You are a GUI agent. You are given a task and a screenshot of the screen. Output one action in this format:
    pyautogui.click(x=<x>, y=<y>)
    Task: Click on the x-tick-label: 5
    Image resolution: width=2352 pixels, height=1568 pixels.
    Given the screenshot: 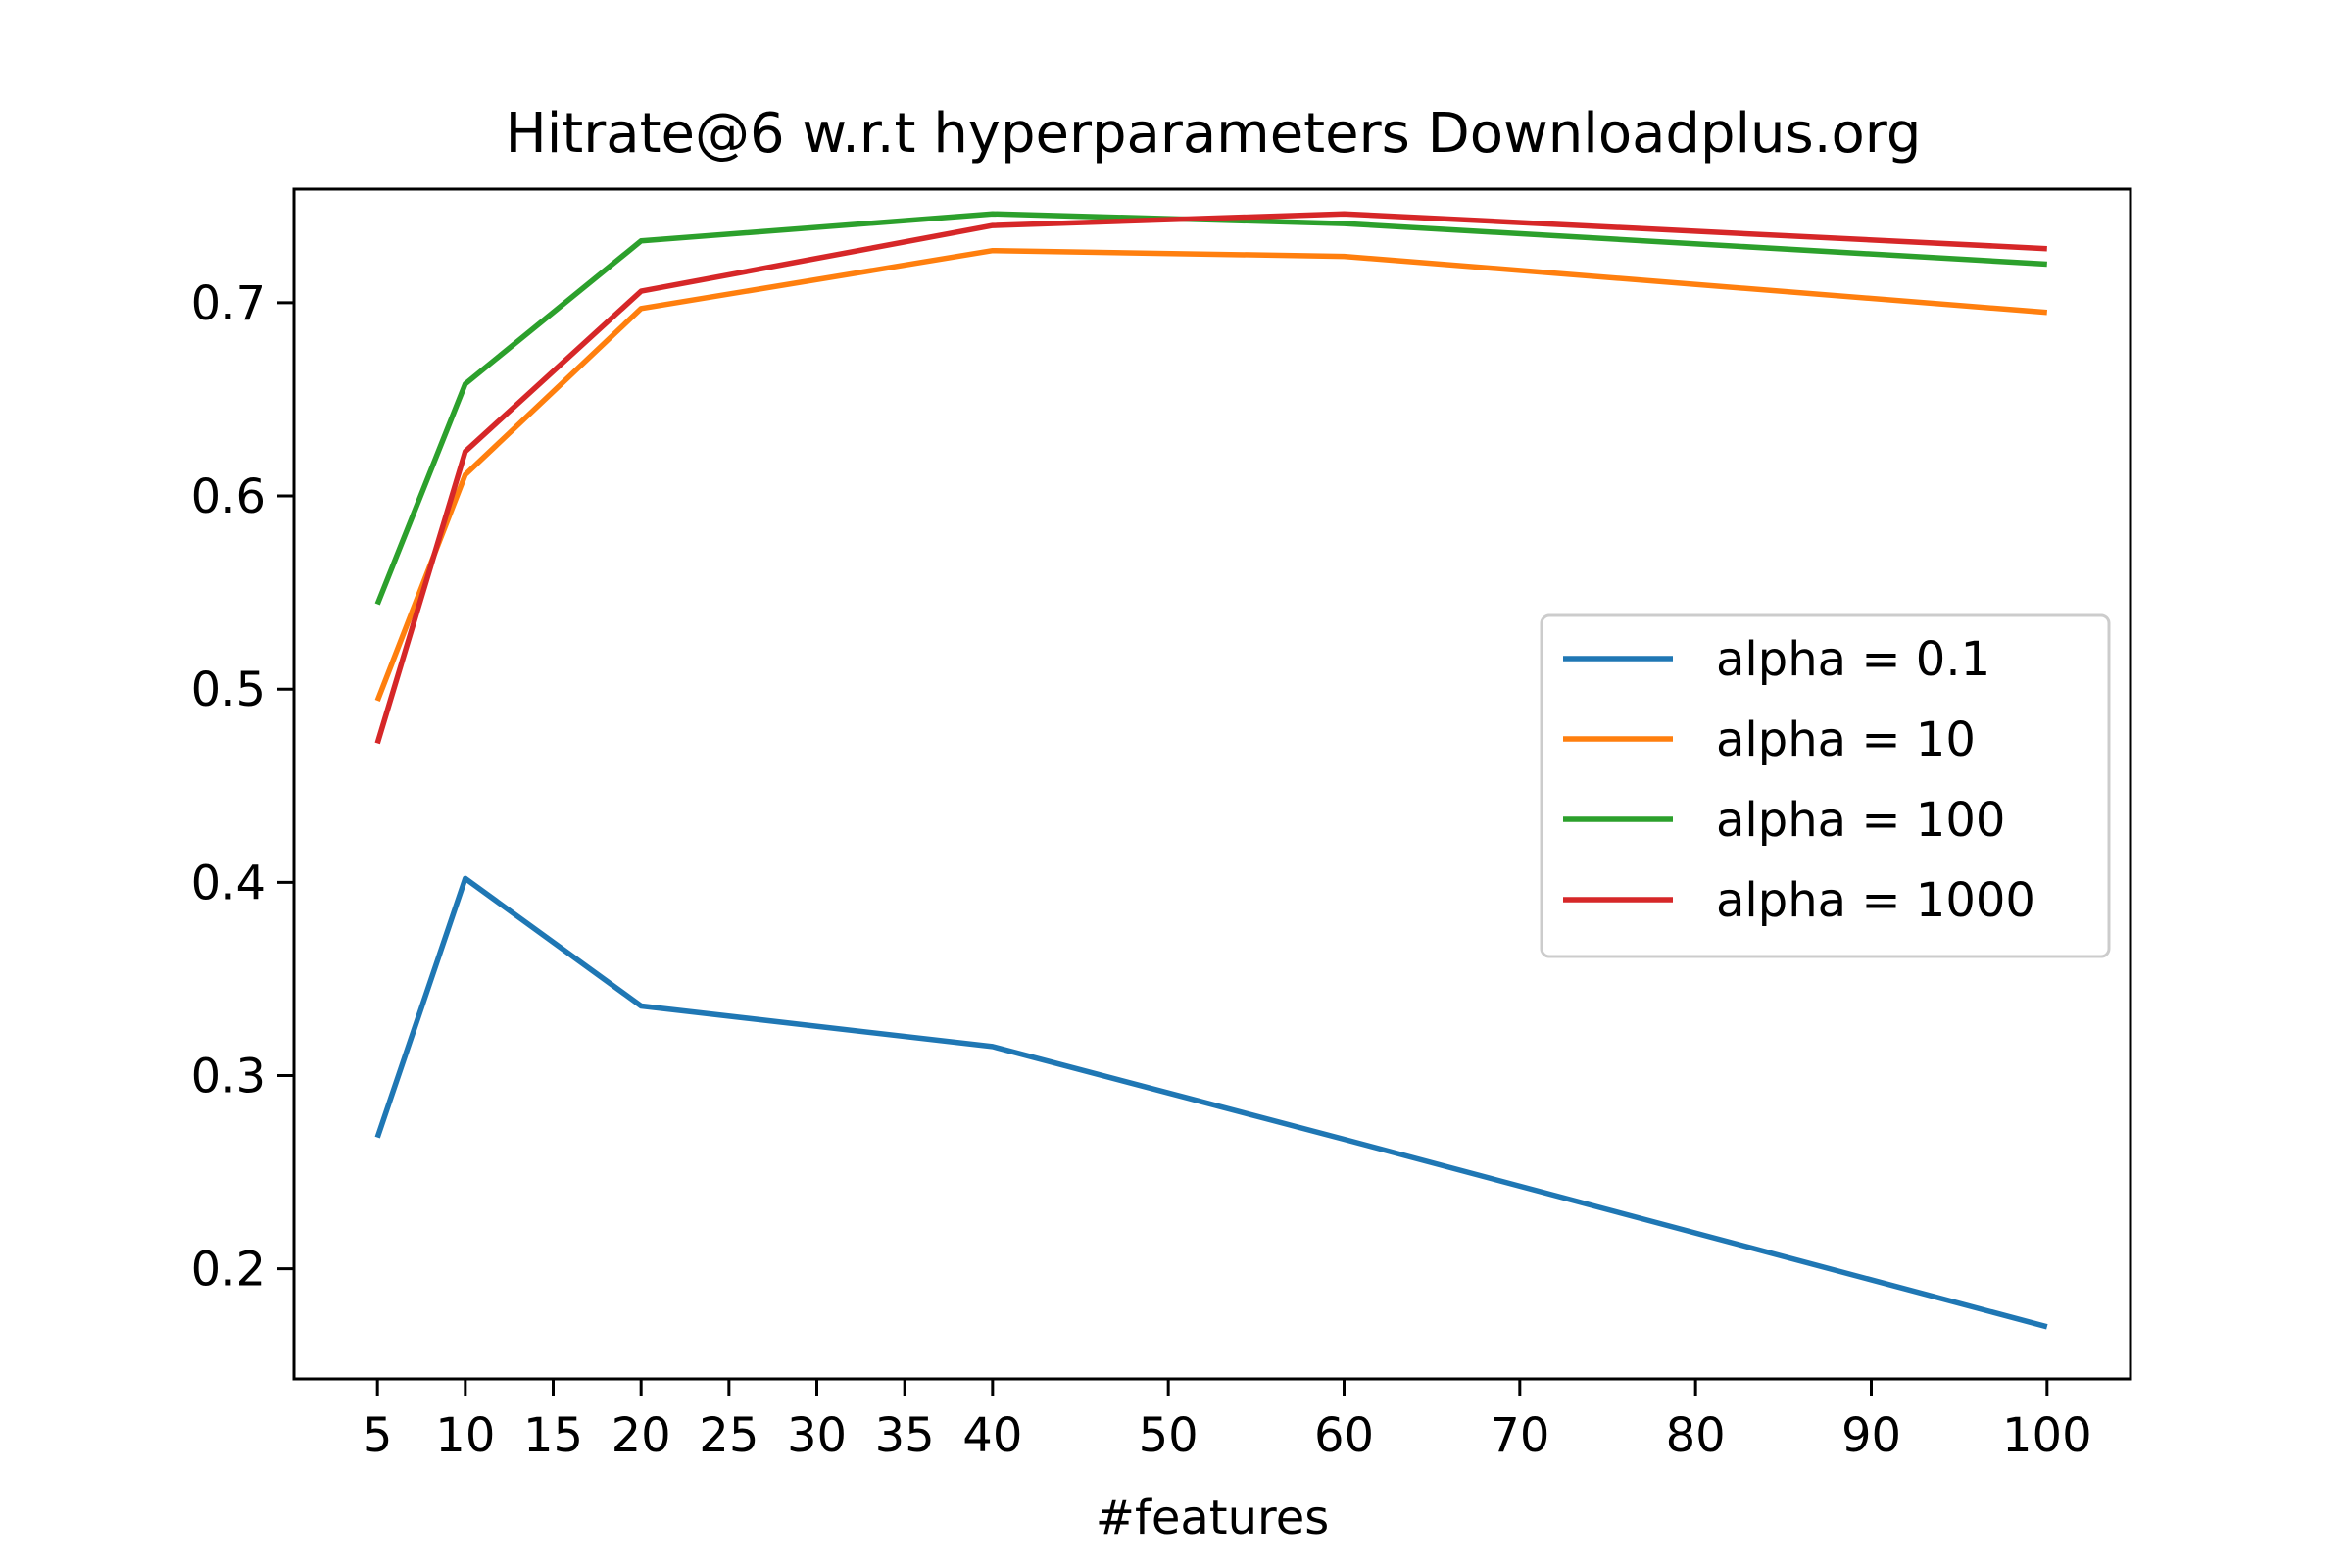 What is the action you would take?
    pyautogui.click(x=378, y=1435)
    